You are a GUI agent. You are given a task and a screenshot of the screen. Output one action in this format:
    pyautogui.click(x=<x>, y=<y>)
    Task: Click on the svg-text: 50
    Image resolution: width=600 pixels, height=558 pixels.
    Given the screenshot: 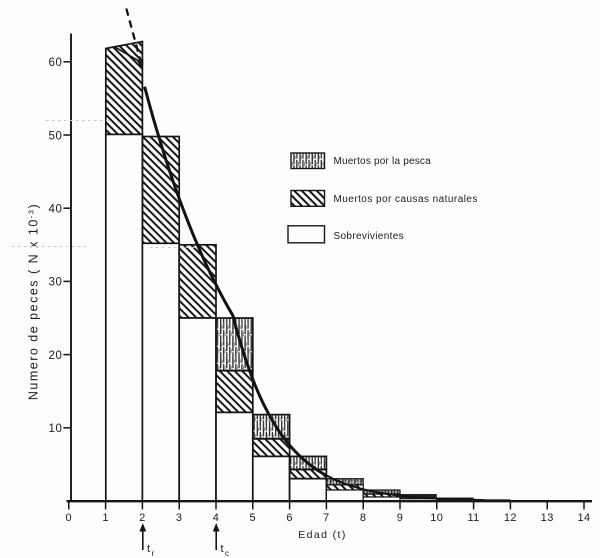 What is the action you would take?
    pyautogui.click(x=56, y=136)
    